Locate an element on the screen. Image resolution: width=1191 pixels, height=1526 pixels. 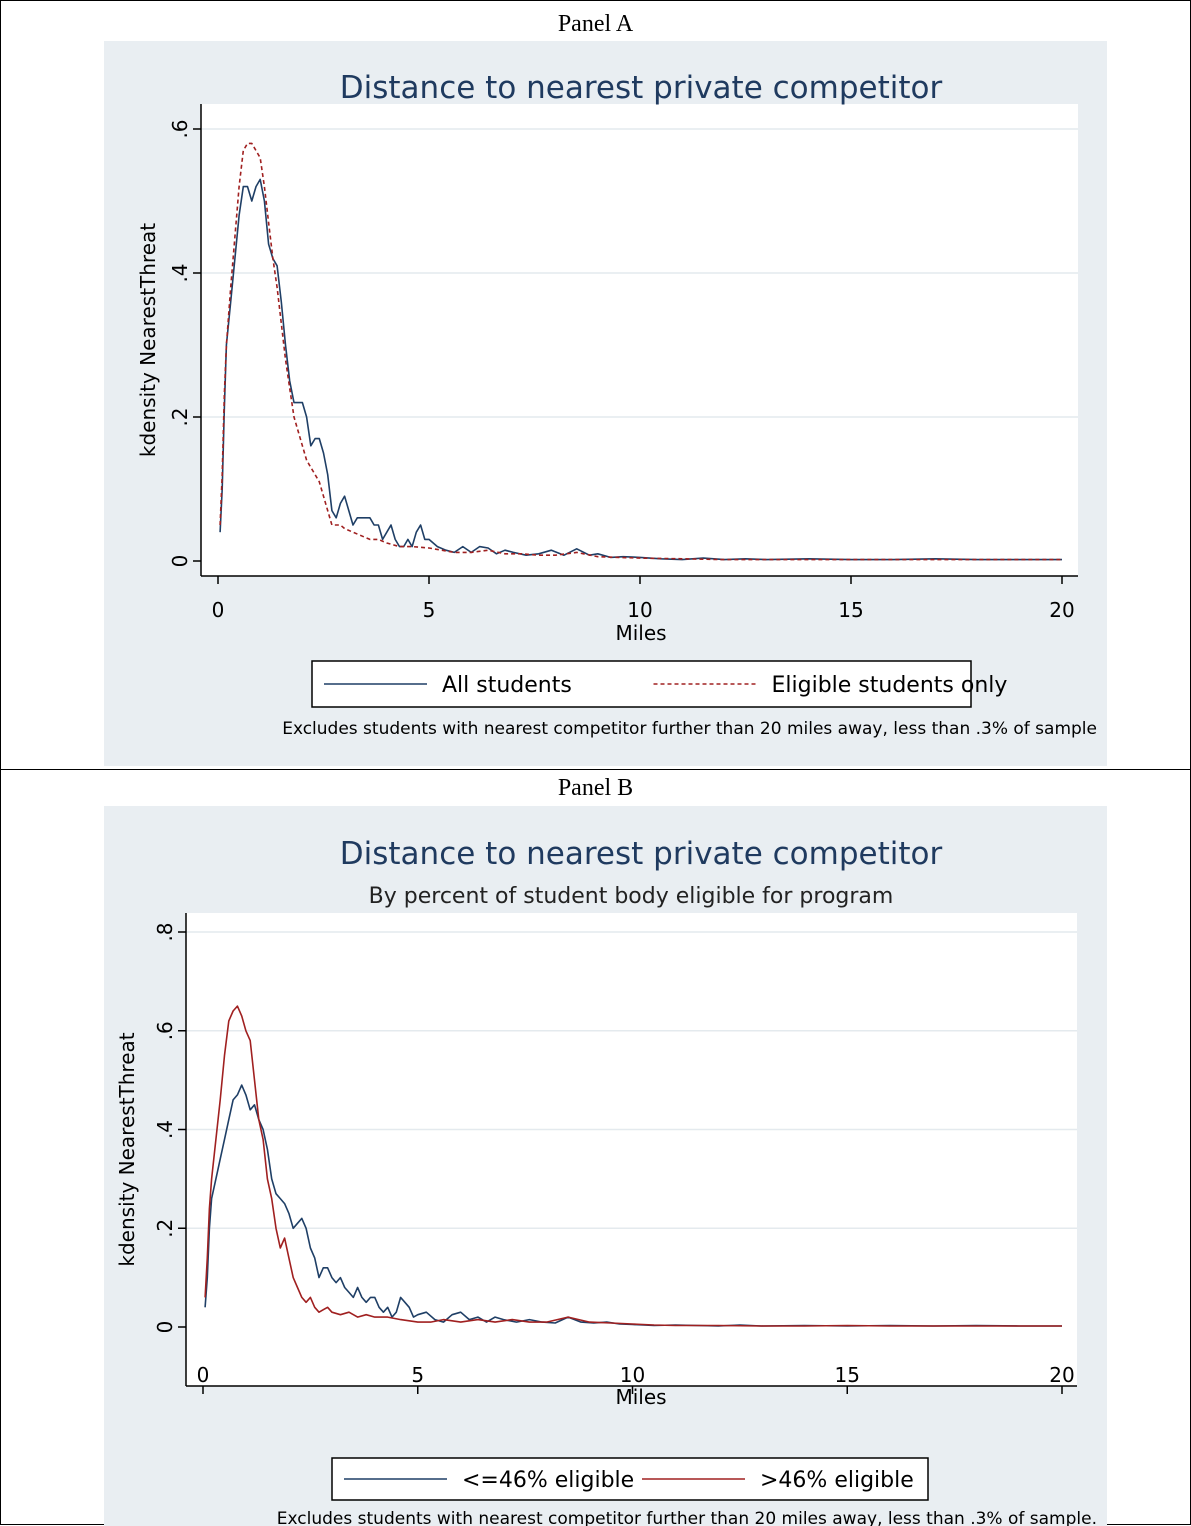
panel-a-x-tick-label: 15 is located at coordinates (850, 610).